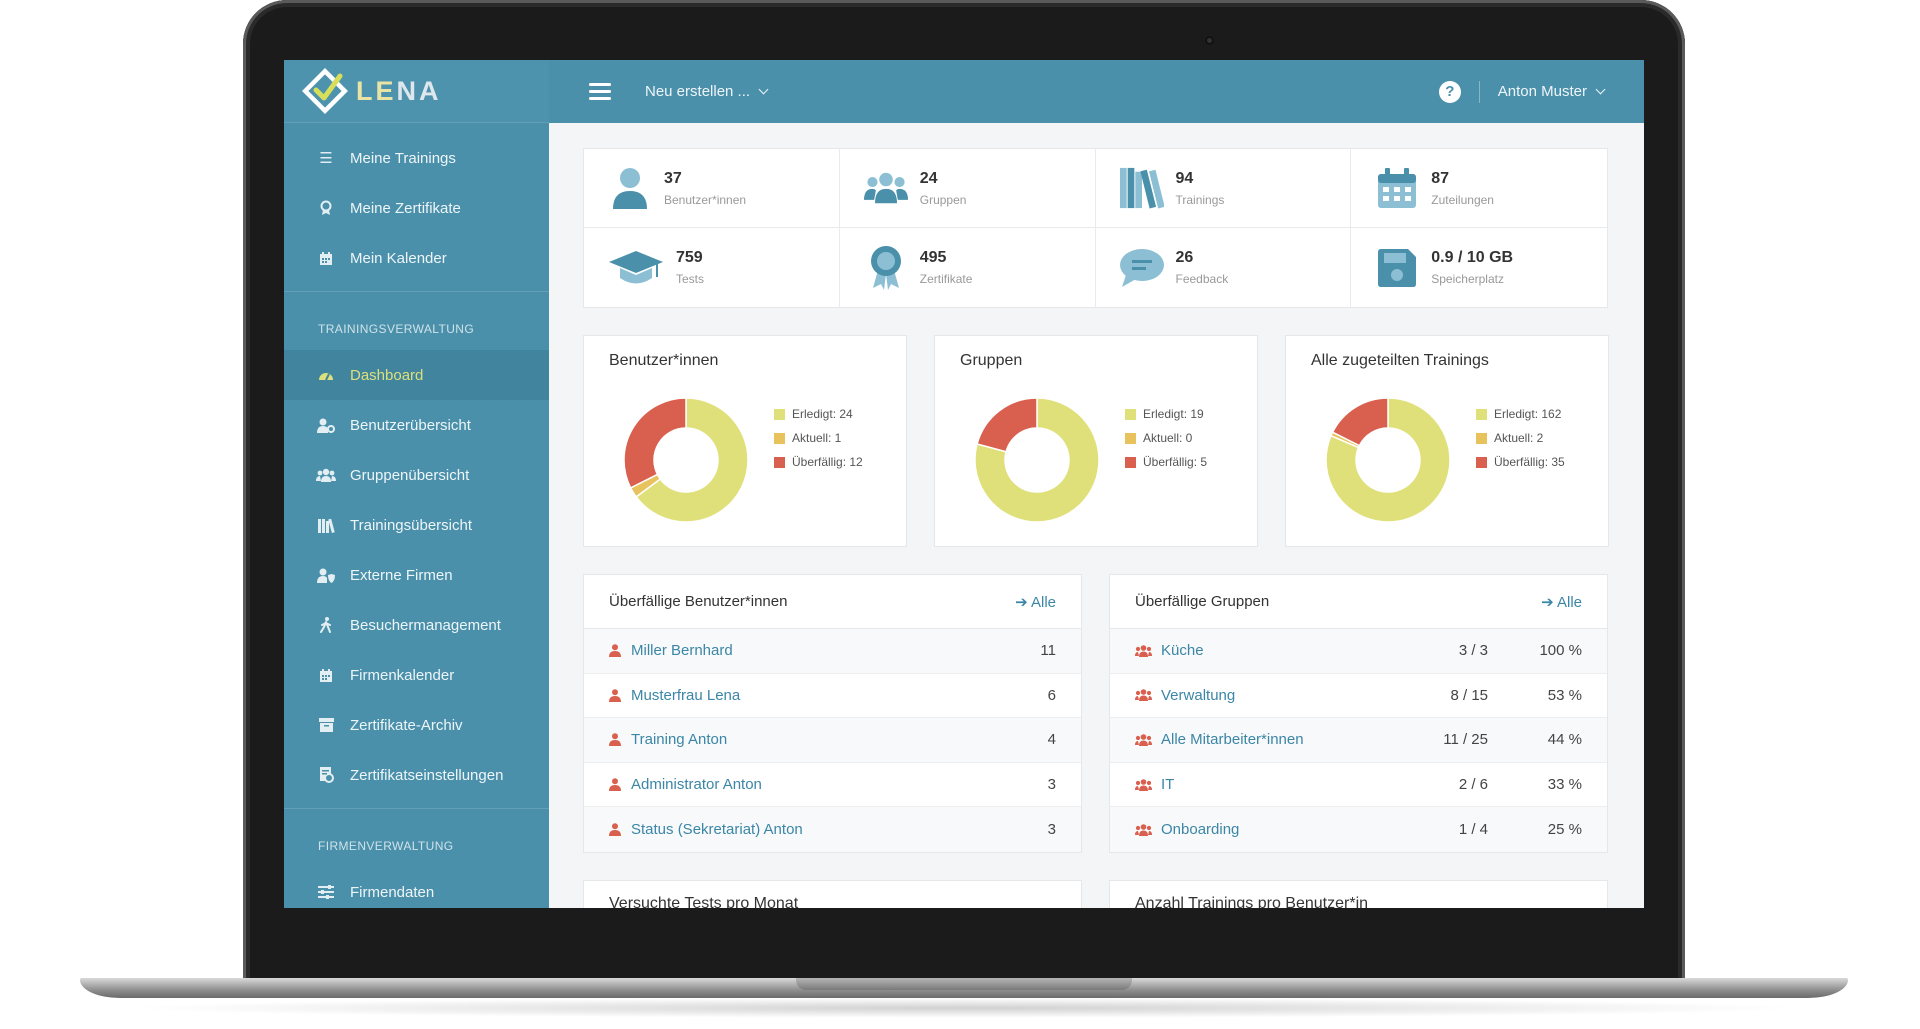  Describe the element at coordinates (1520, 414) in the screenshot. I see `legend-item-erledigt: Erledigt: 162` at that location.